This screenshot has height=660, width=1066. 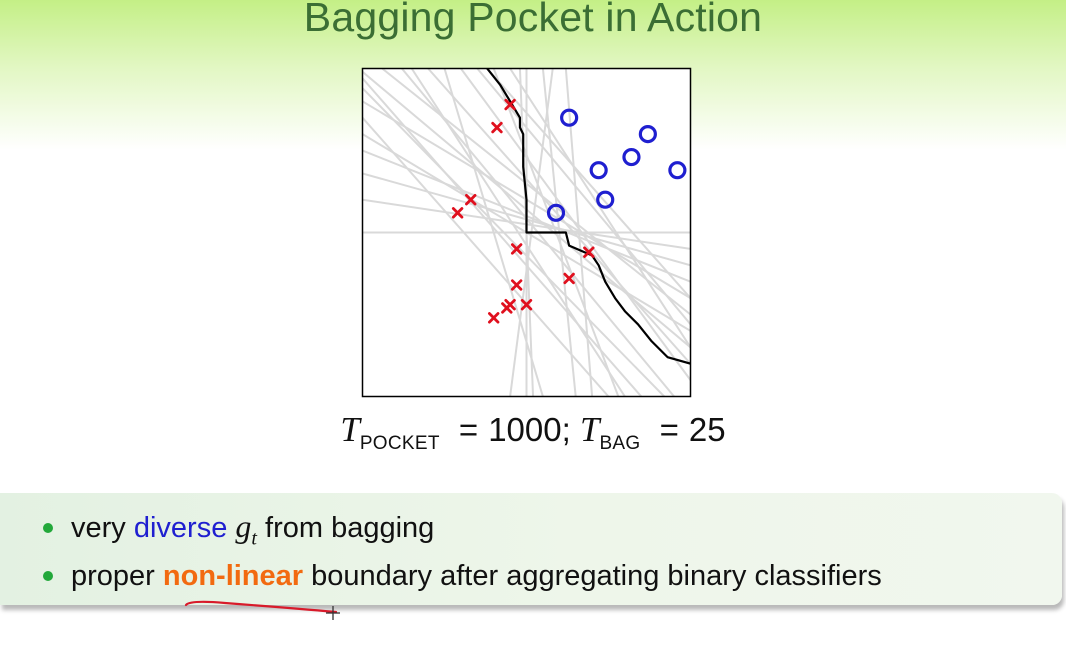 I want to click on slide-title: Bagging Pocket in Action, so click(x=533, y=20).